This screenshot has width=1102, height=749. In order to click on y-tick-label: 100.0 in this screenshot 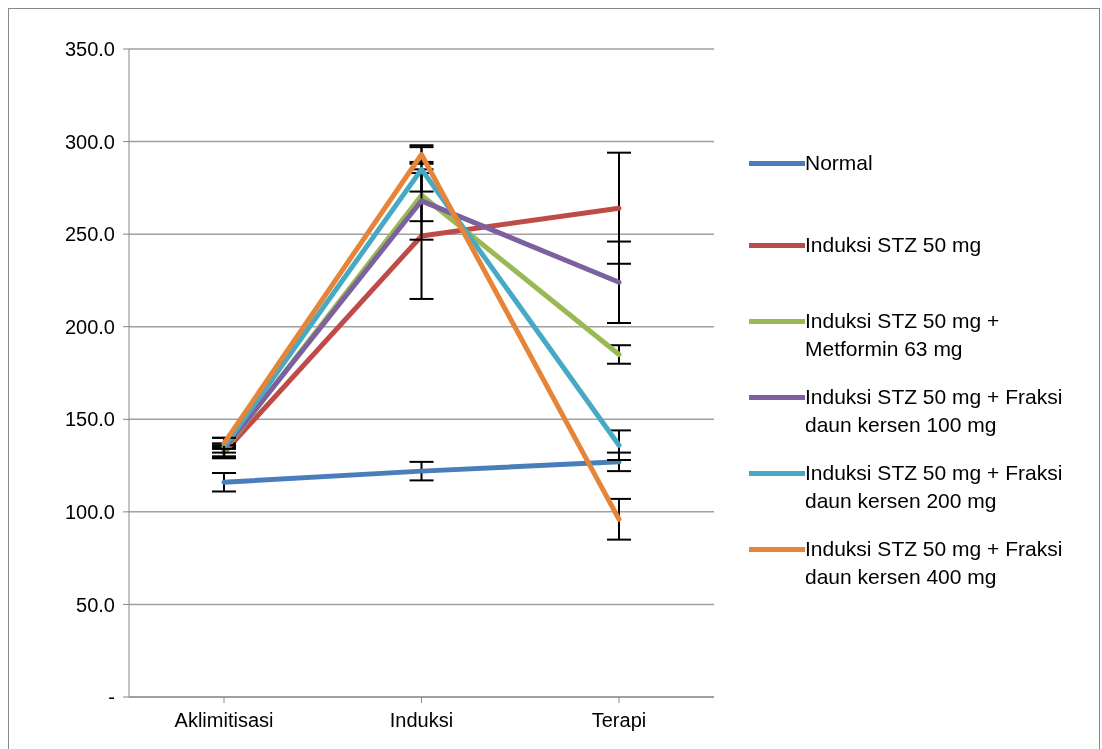, I will do `click(89, 511)`.